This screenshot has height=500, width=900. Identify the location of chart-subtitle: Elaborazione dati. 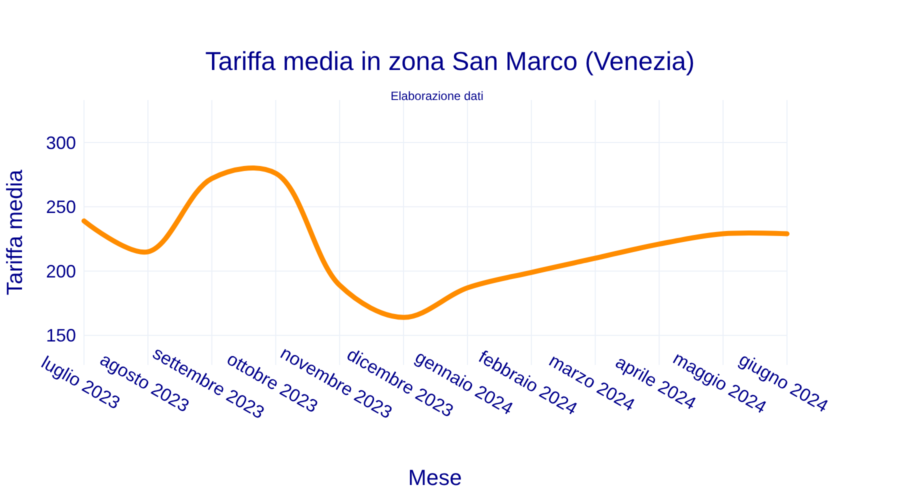
(437, 96).